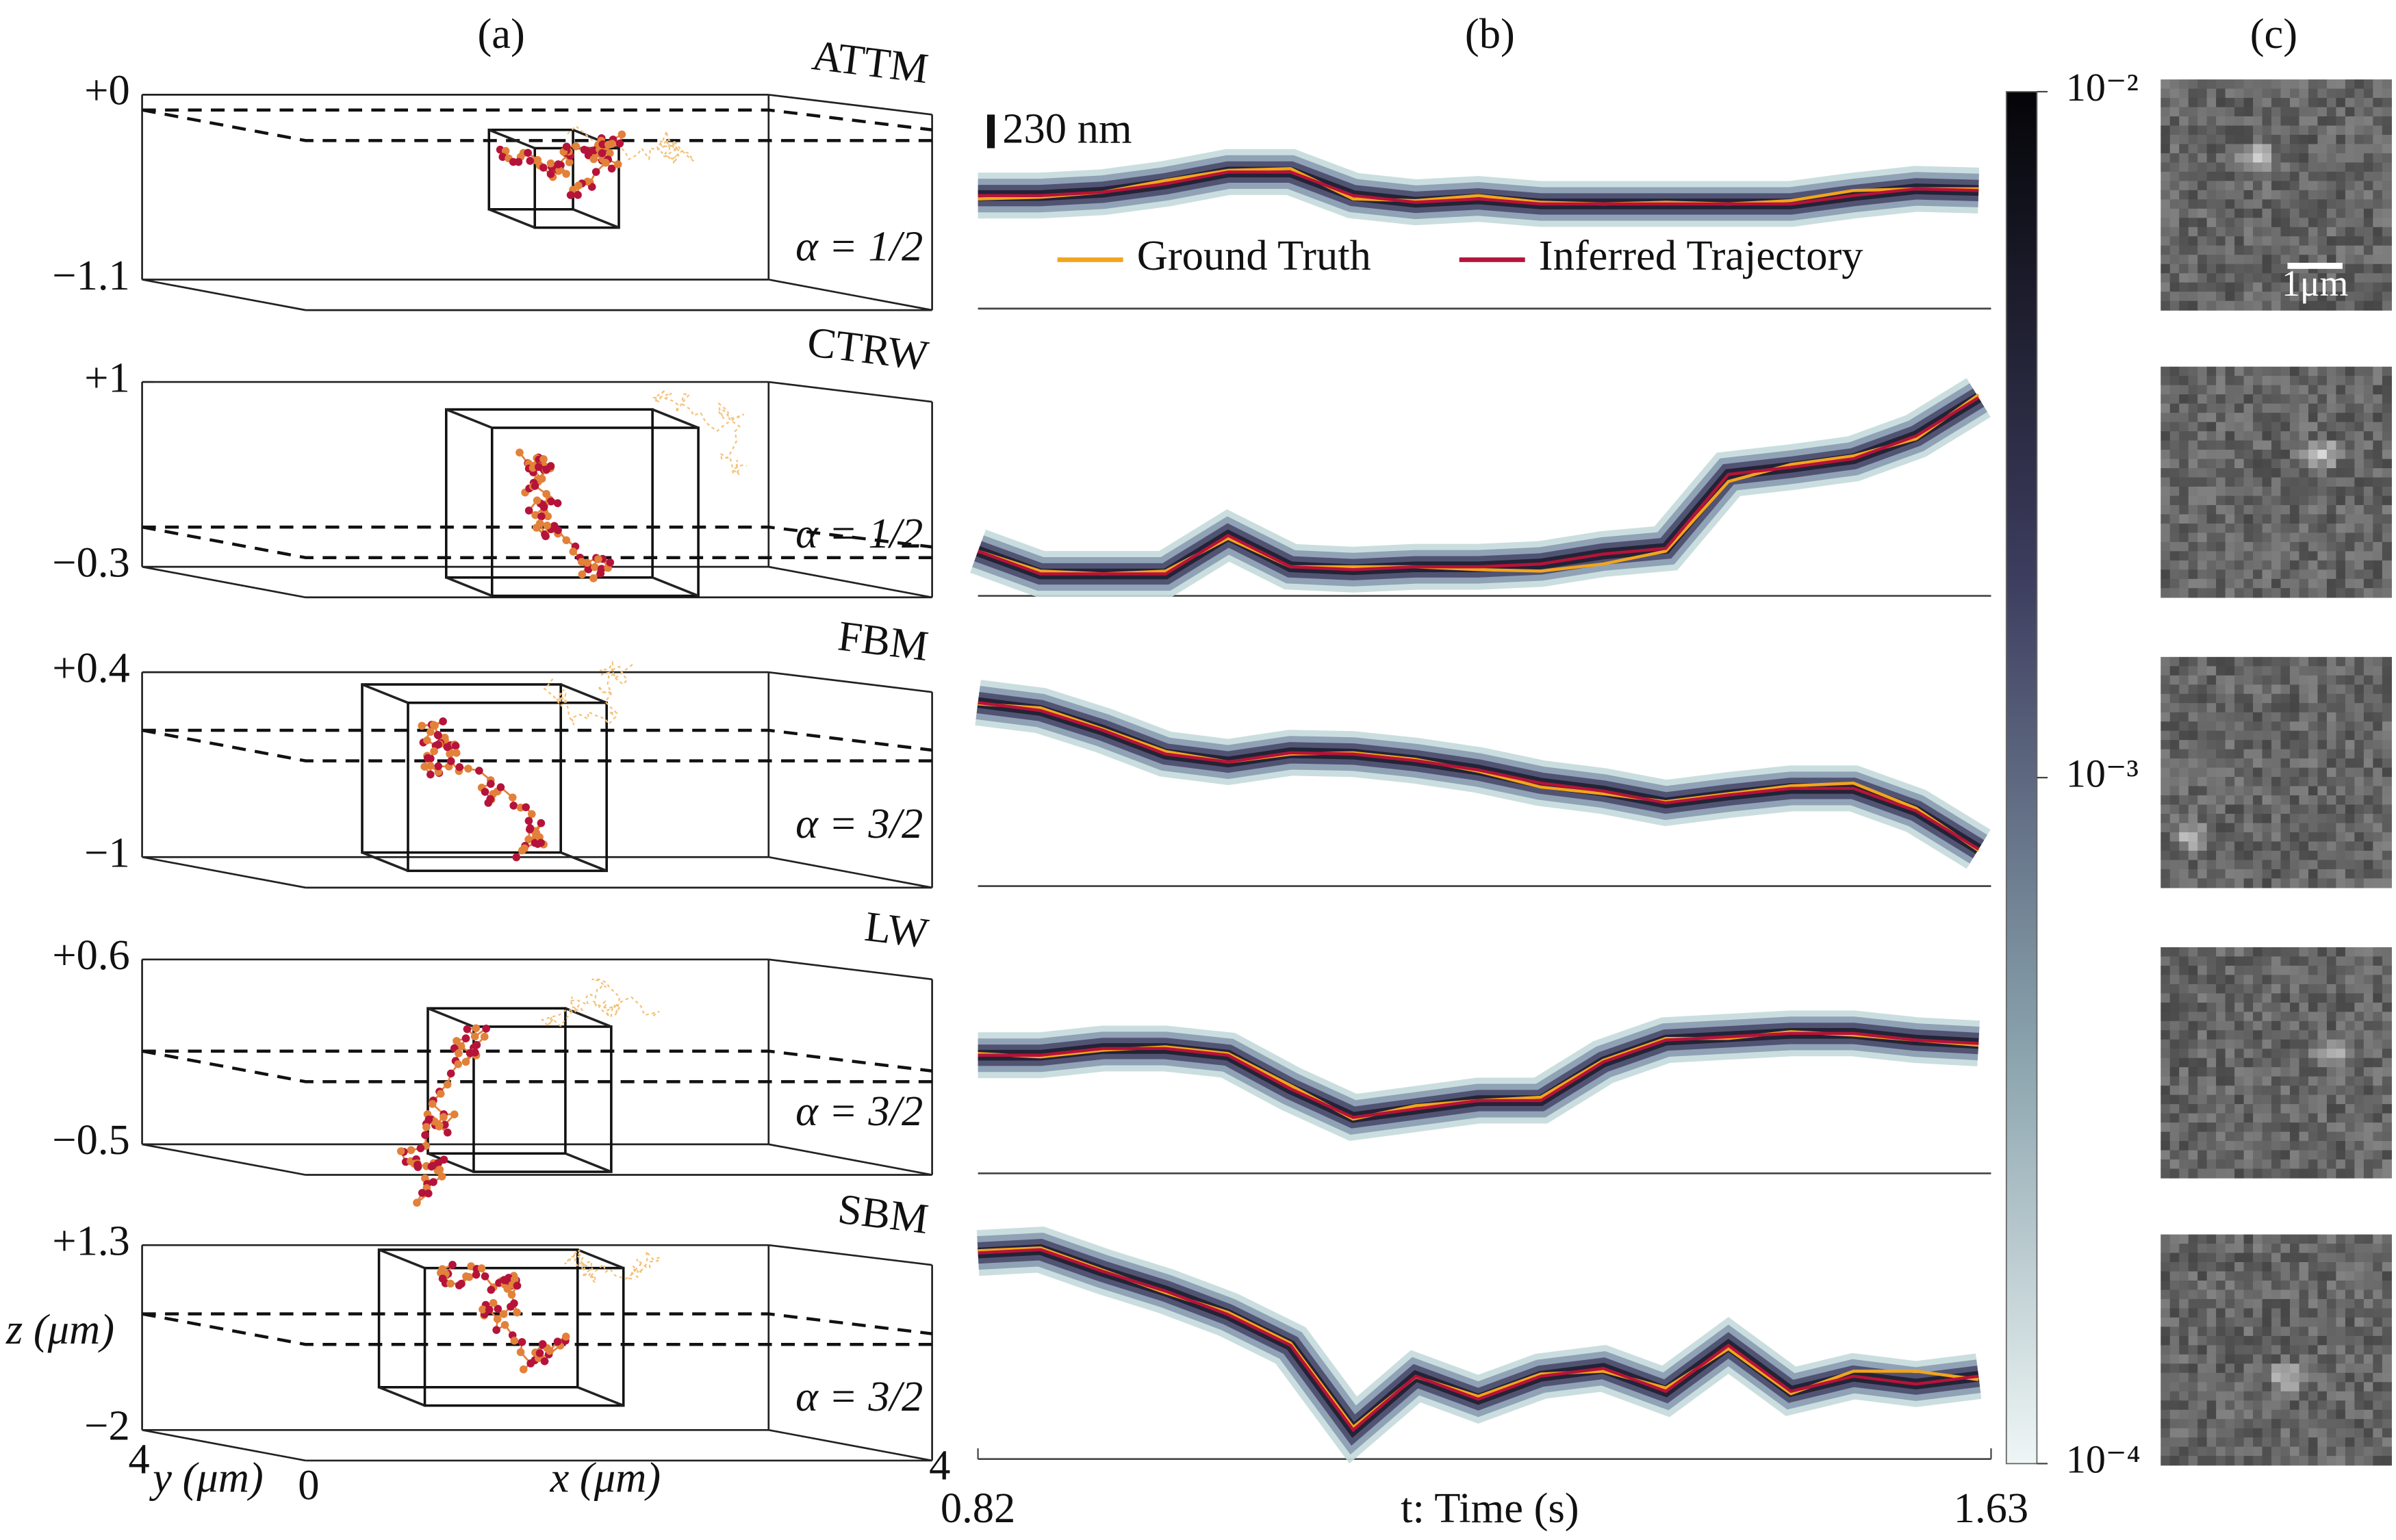 Image resolution: width=2396 pixels, height=1540 pixels. Describe the element at coordinates (1254, 255) in the screenshot. I see `legend-label: Ground Truth` at that location.